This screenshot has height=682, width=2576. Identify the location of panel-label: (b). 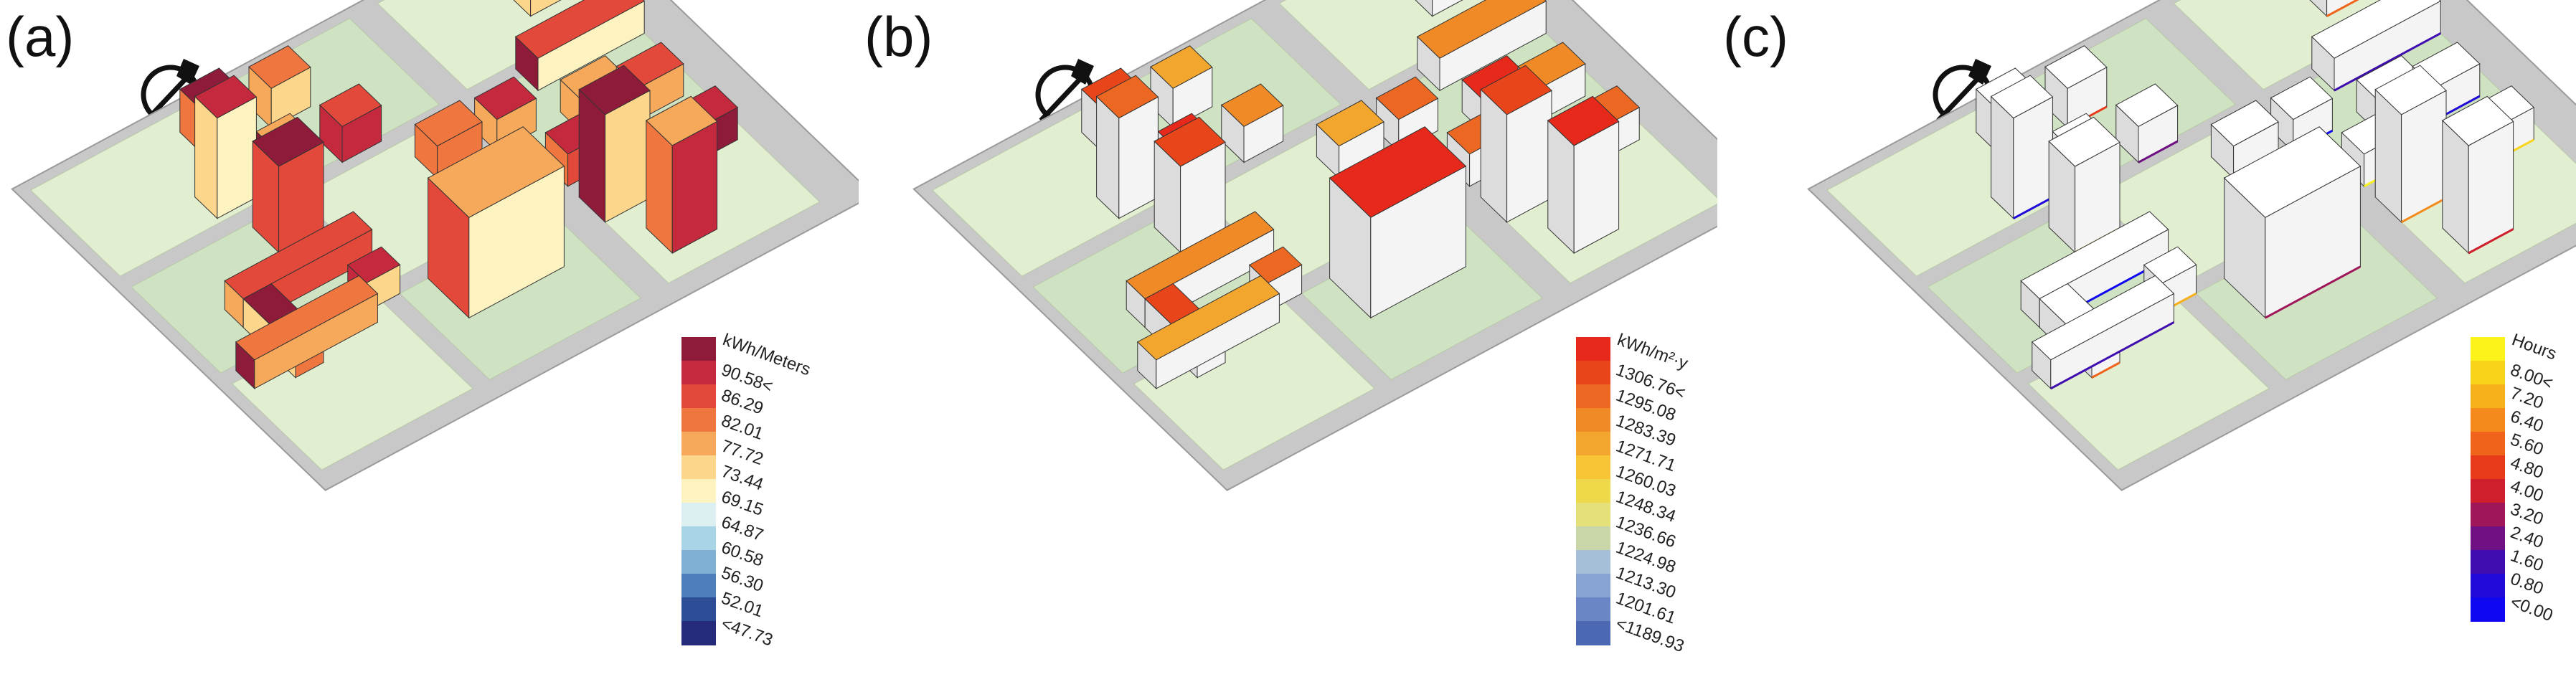
(898, 36).